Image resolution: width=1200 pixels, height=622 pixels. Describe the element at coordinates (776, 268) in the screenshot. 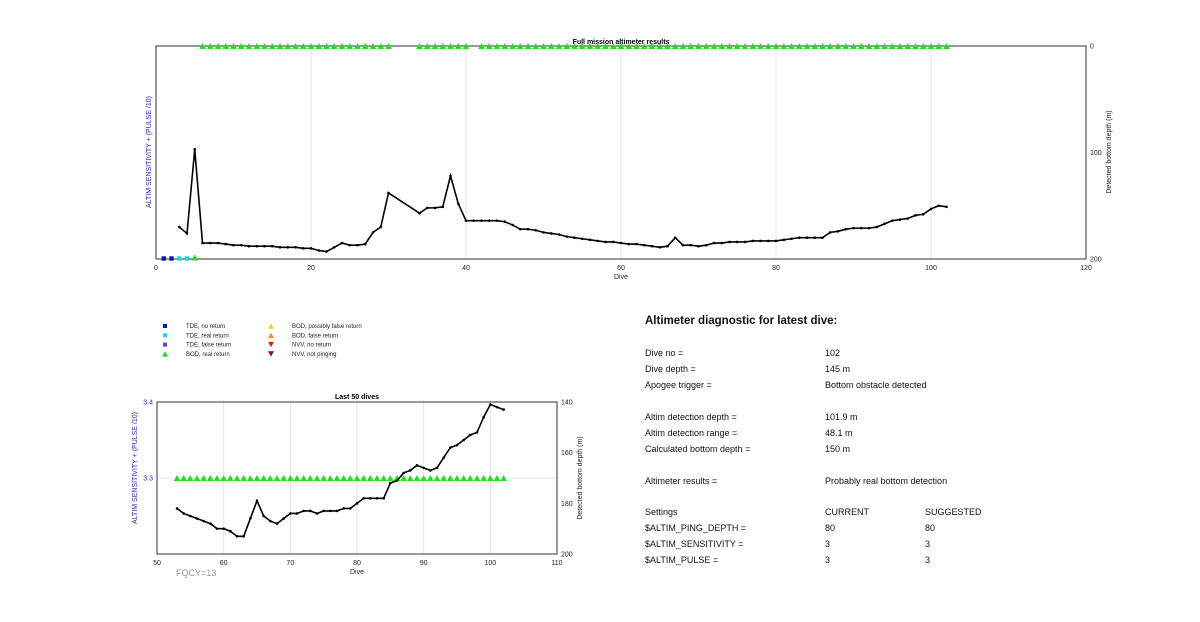

I see `top-x-tick-label: 80` at that location.